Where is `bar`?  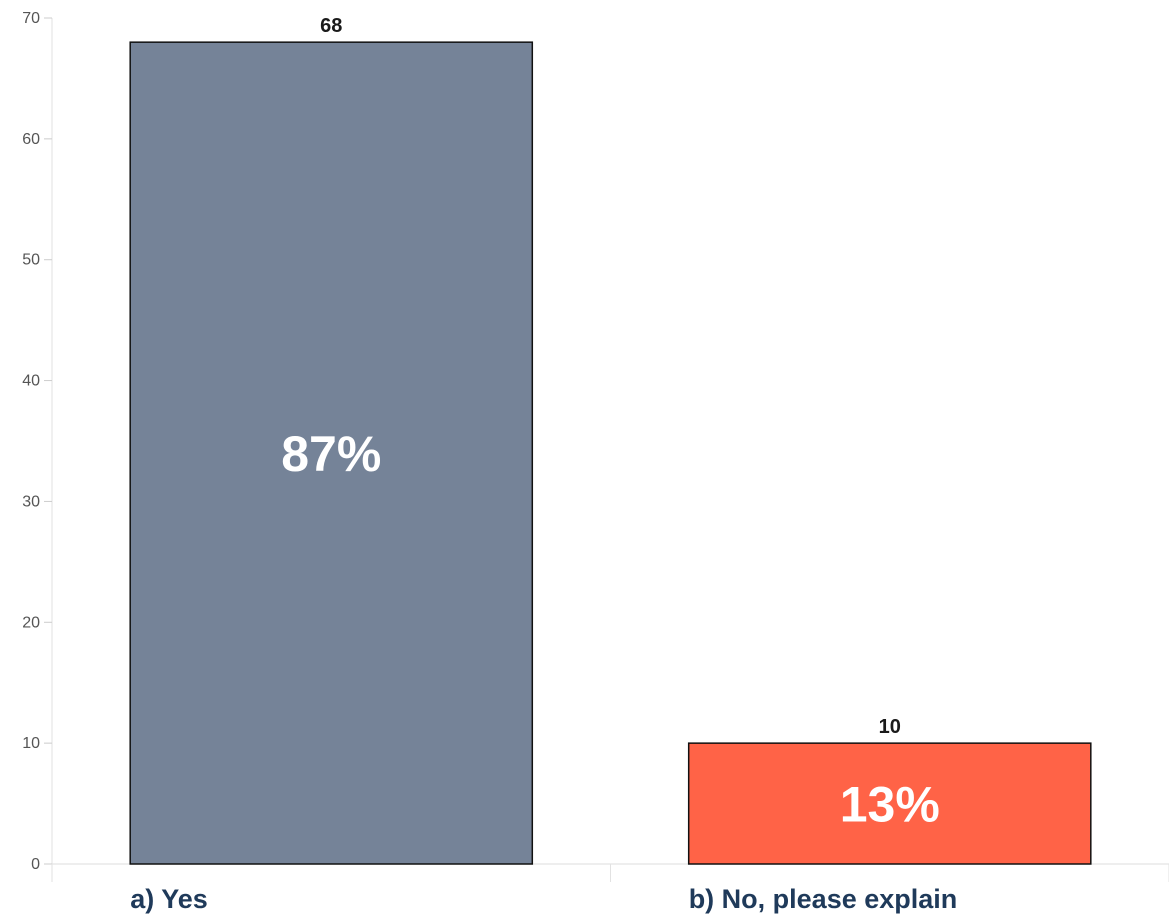
bar is located at coordinates (889, 803).